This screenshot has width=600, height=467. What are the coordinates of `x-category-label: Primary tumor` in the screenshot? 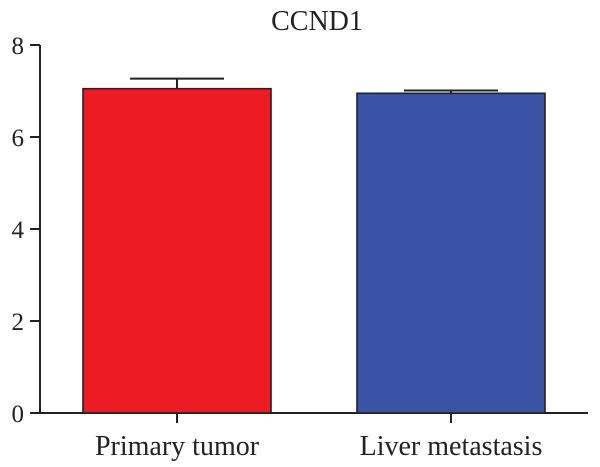 It's located at (177, 446).